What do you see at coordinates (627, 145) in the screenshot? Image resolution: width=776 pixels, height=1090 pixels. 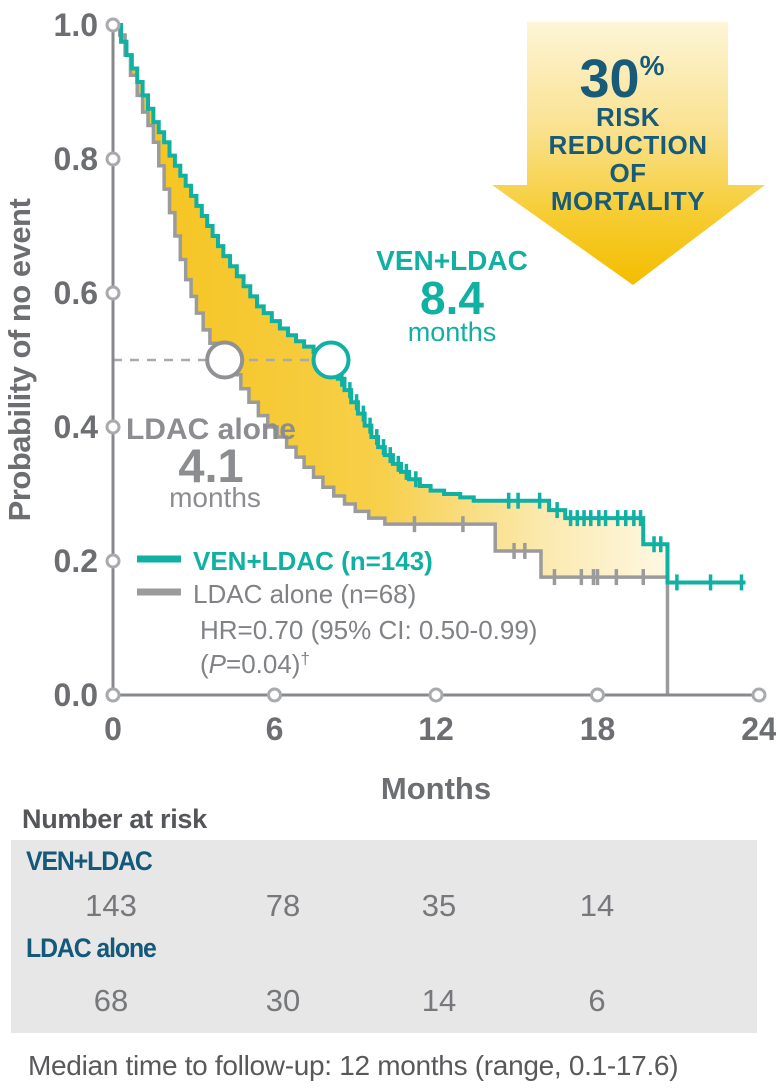 I see `callout-line: REDUCTION` at bounding box center [627, 145].